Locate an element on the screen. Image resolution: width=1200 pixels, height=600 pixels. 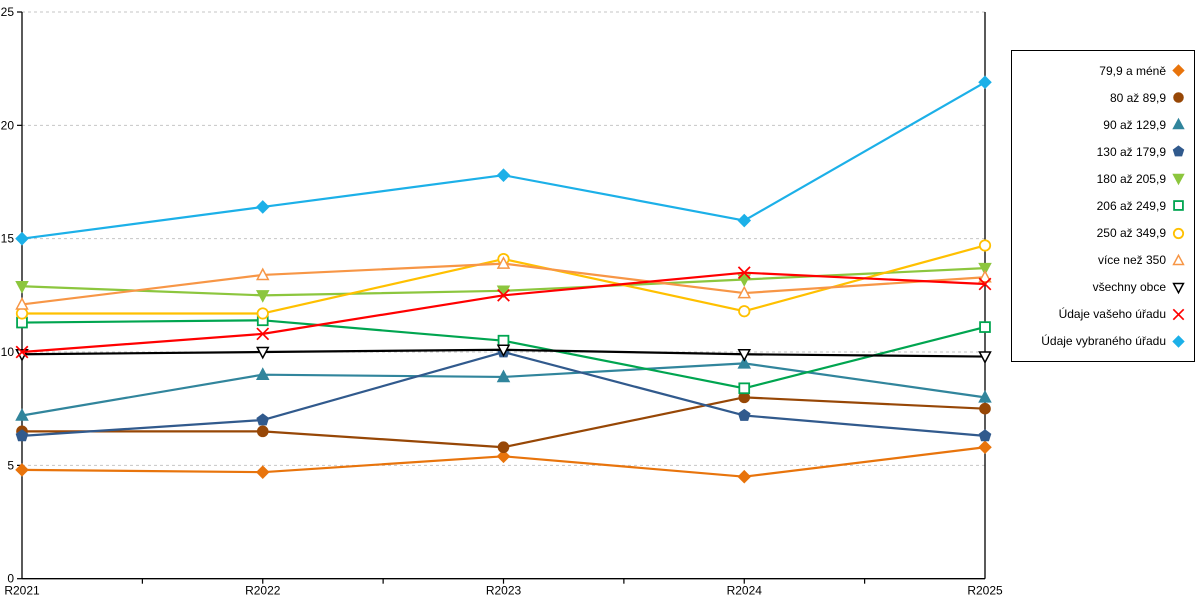
square-legend-icon is located at coordinates (1178, 206).